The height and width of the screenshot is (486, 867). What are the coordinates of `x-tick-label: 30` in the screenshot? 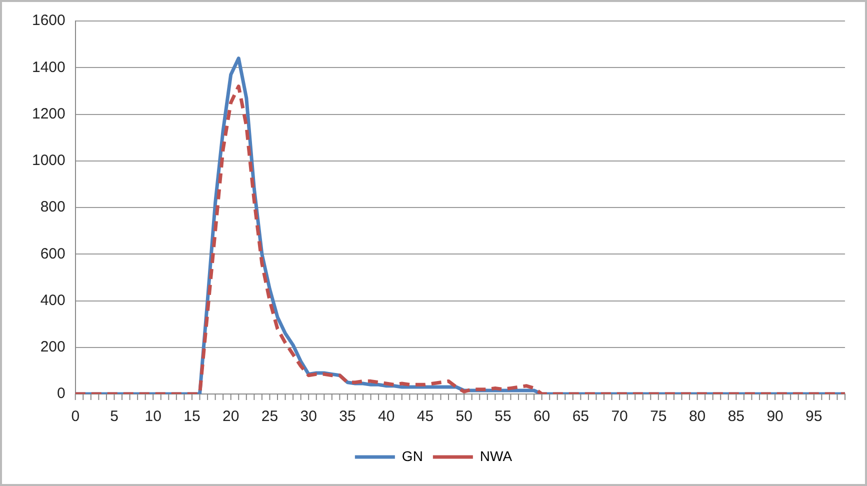 It's located at (308, 417).